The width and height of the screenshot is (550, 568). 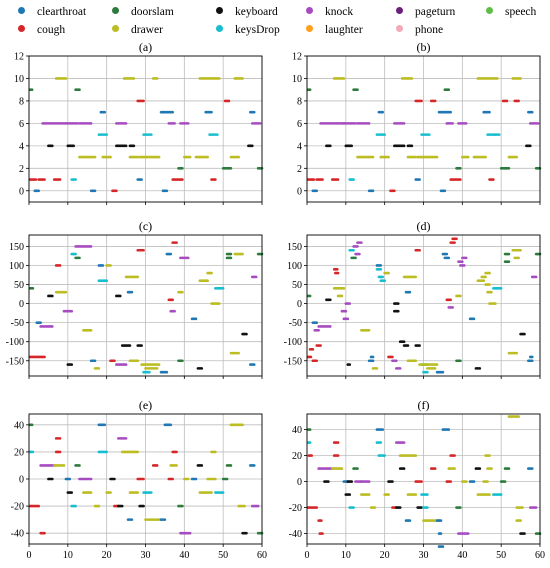 I want to click on legend-item-phone: phone, so click(x=419, y=30).